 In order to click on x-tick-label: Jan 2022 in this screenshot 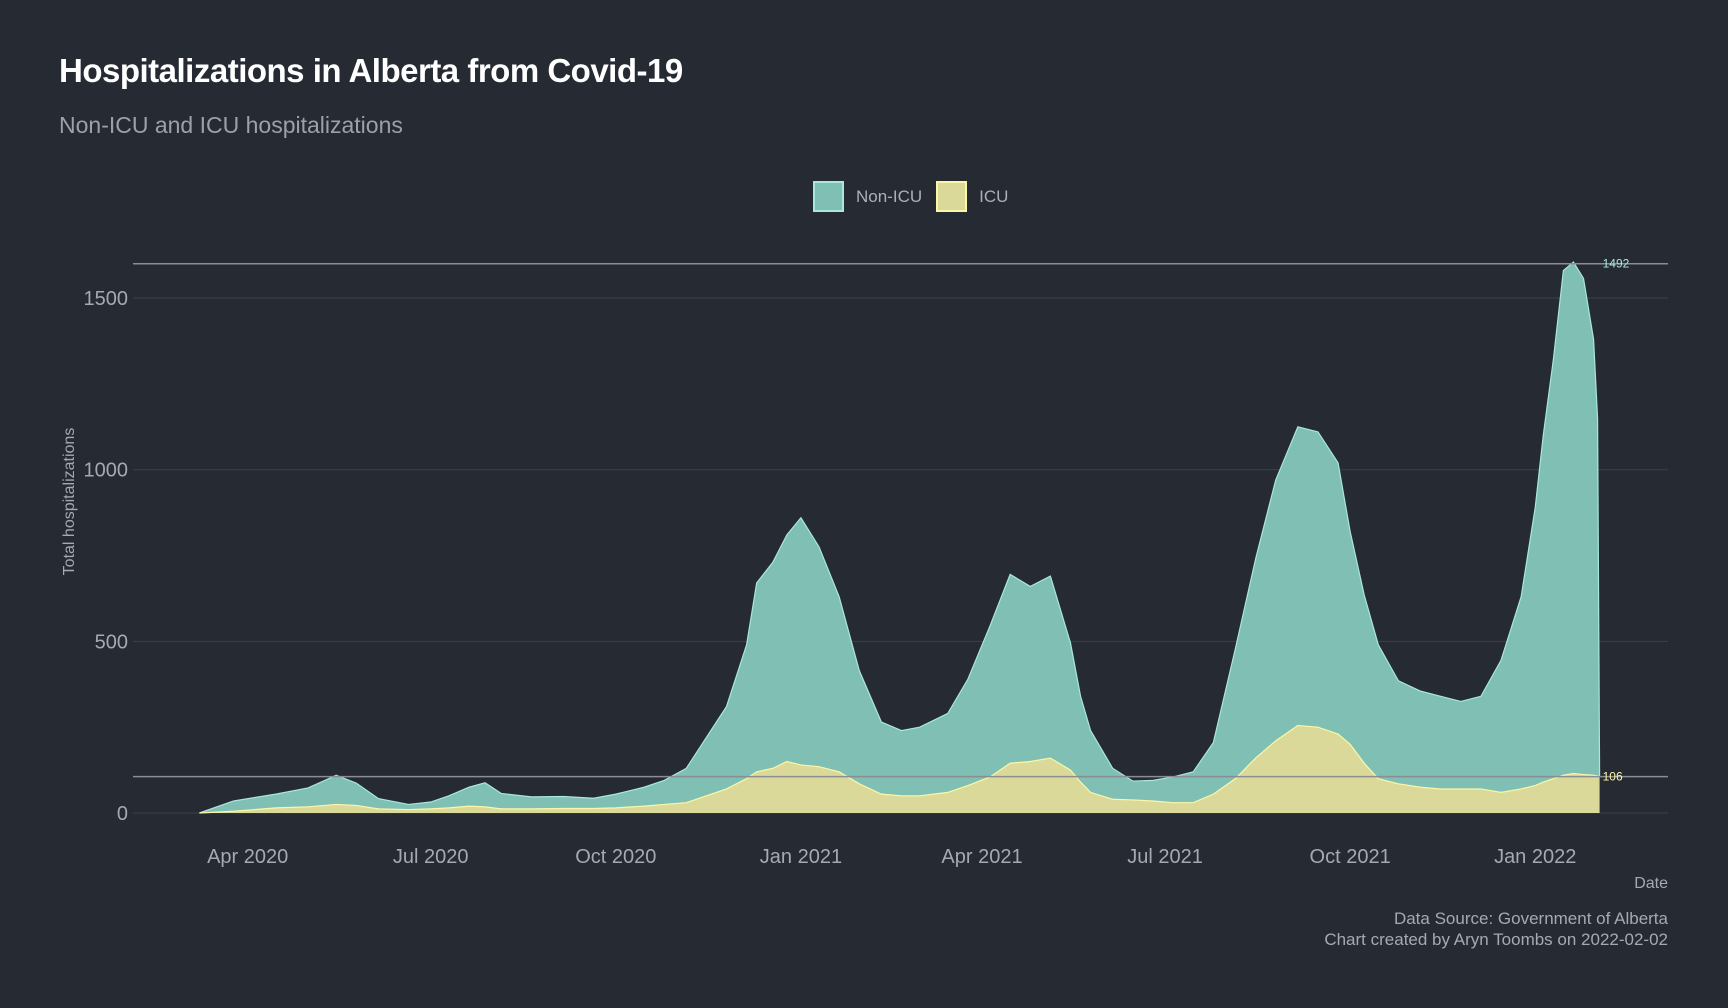, I will do `click(1535, 857)`.